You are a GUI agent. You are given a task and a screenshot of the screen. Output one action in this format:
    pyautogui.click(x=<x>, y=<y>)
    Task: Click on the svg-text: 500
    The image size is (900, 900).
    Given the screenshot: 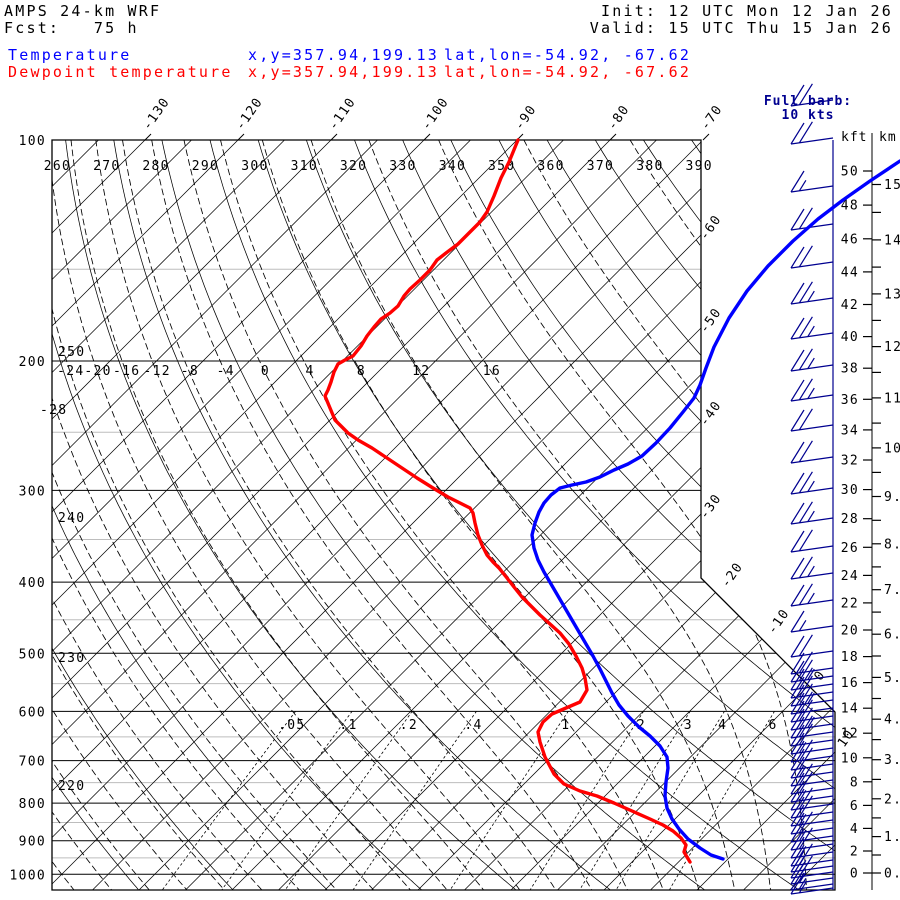 What is the action you would take?
    pyautogui.click(x=32, y=654)
    